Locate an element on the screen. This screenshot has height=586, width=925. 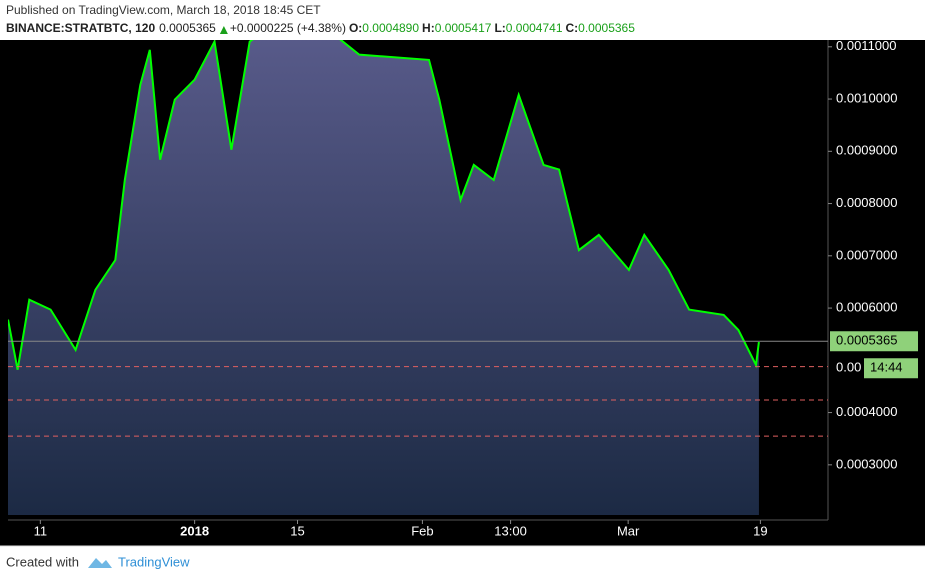
x-tick-label: 2018 is located at coordinates (194, 530).